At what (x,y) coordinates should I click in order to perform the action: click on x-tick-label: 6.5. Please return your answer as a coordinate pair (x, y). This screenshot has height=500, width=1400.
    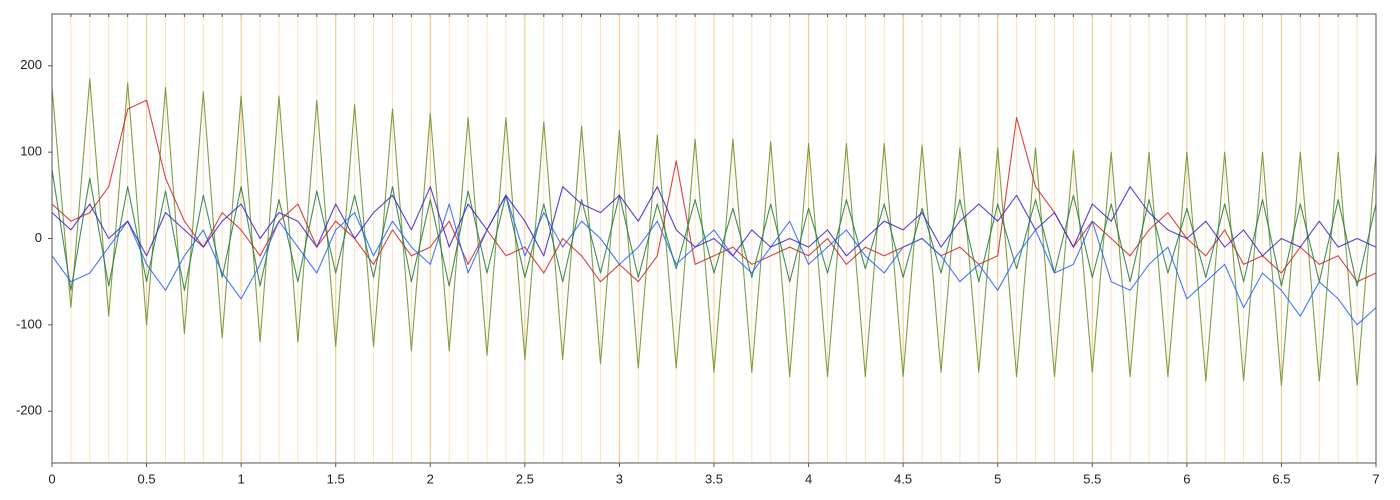
    Looking at the image, I should click on (1281, 478).